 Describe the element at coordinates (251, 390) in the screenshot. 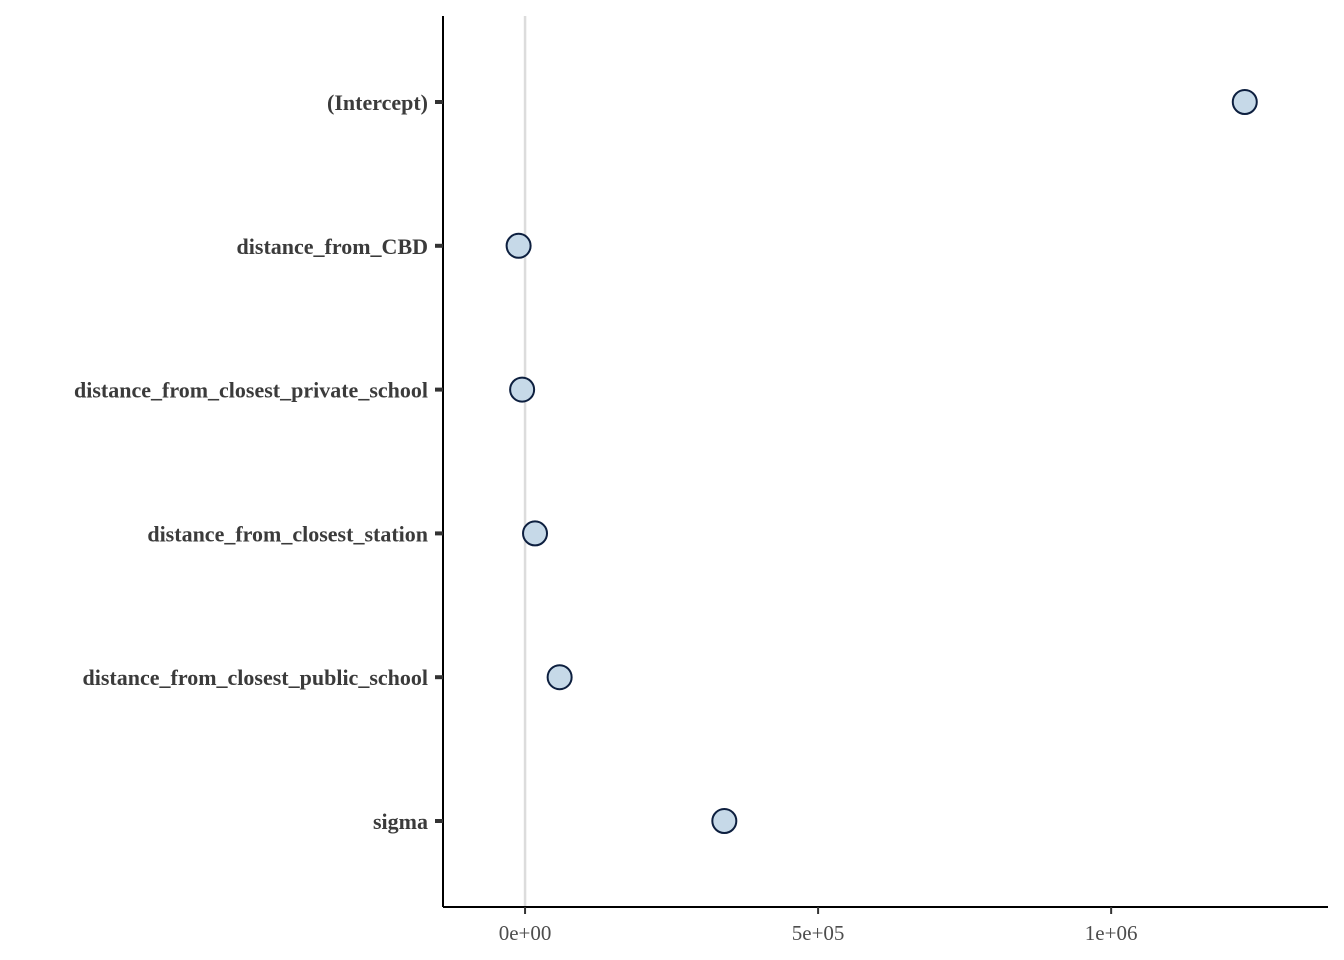

I see `y-tick-label: distance_from_closest_private_school` at that location.